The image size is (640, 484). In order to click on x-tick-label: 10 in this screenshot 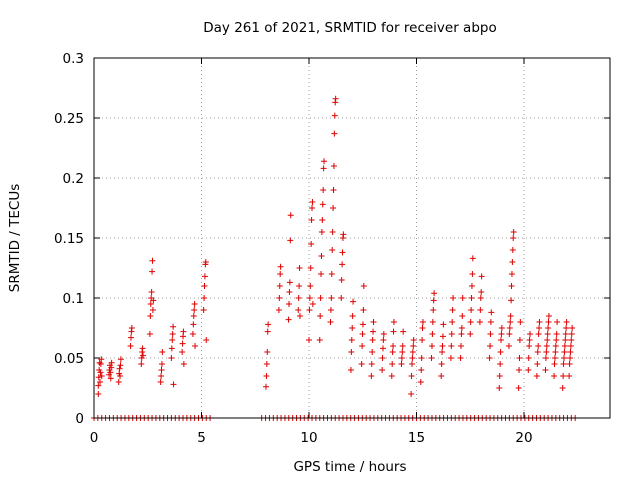, I will do `click(308, 438)`.